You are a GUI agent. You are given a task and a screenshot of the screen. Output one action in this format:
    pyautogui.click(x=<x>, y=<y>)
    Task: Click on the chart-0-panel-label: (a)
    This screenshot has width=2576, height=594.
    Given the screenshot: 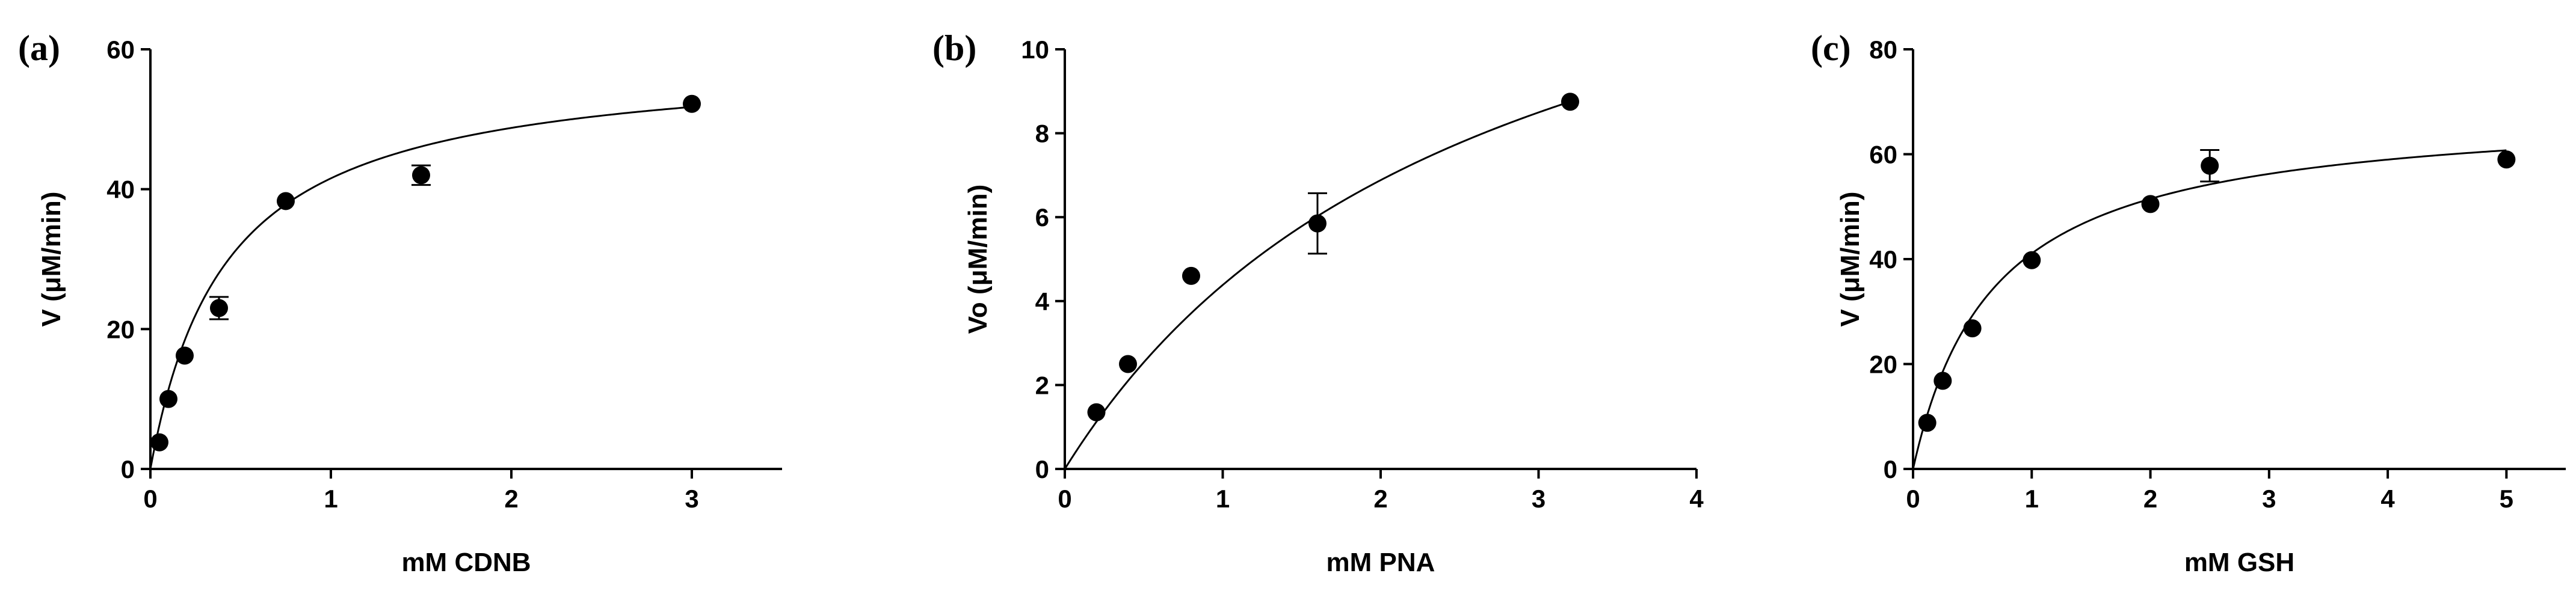 What is the action you would take?
    pyautogui.click(x=39, y=48)
    